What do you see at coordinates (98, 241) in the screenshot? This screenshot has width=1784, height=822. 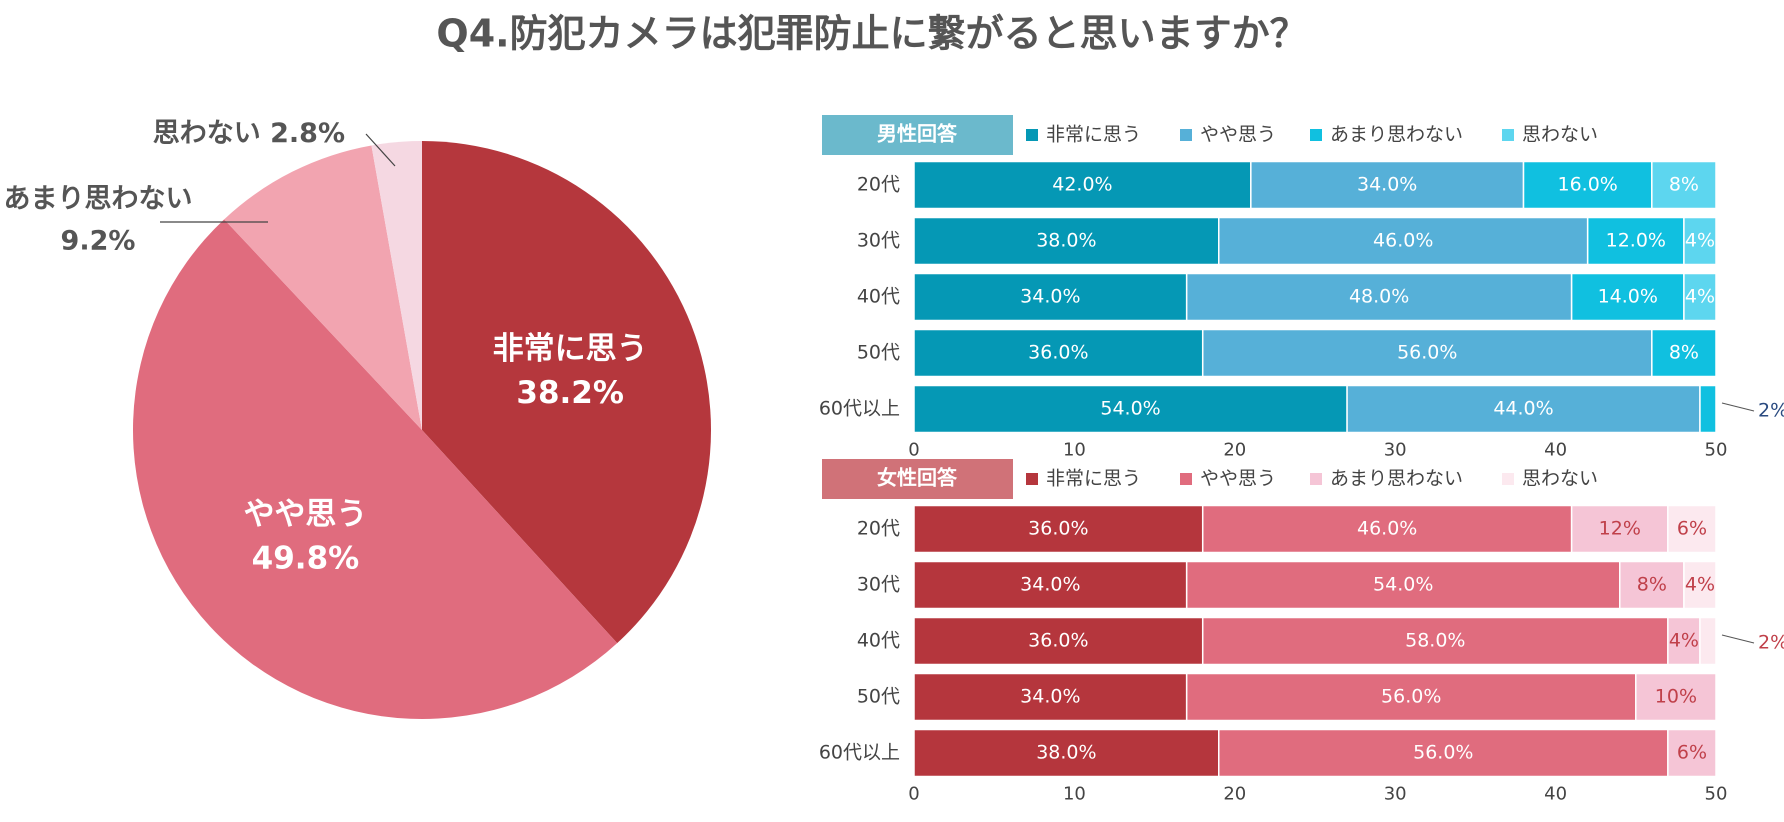 I see `slice-label: 9.2%` at bounding box center [98, 241].